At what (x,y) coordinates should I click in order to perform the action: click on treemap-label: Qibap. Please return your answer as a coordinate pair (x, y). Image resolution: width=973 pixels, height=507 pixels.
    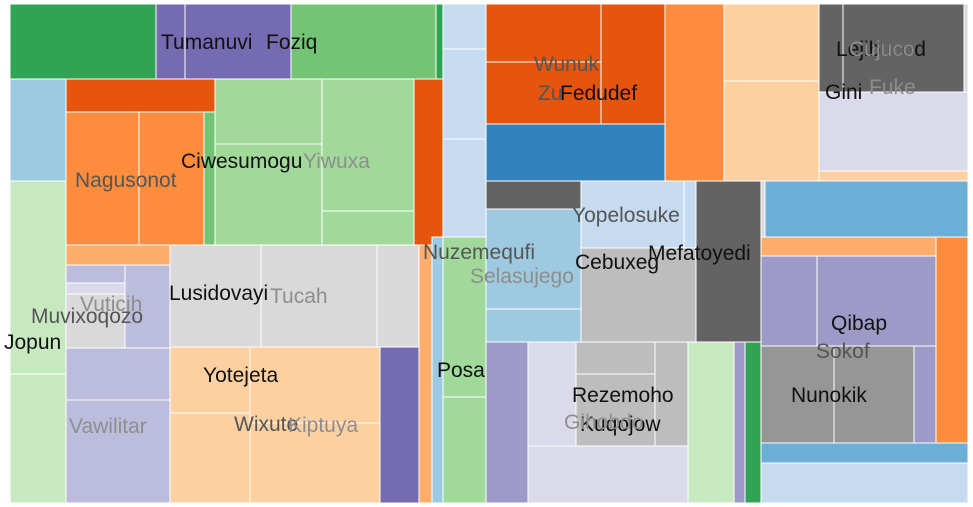
    Looking at the image, I should click on (859, 323).